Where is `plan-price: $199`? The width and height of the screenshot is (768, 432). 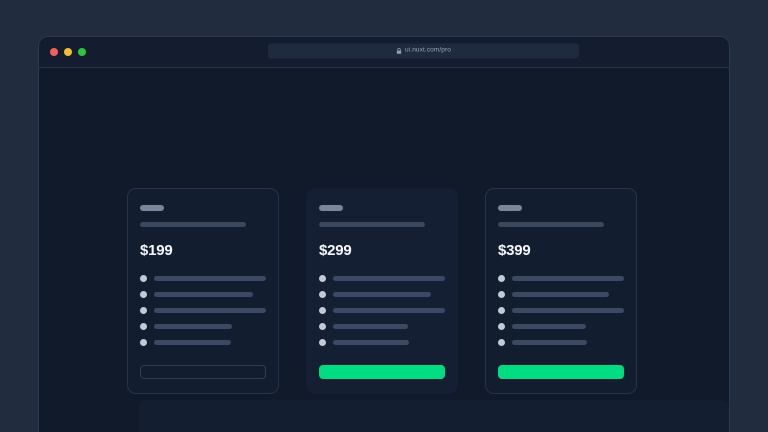 plan-price: $199 is located at coordinates (156, 250).